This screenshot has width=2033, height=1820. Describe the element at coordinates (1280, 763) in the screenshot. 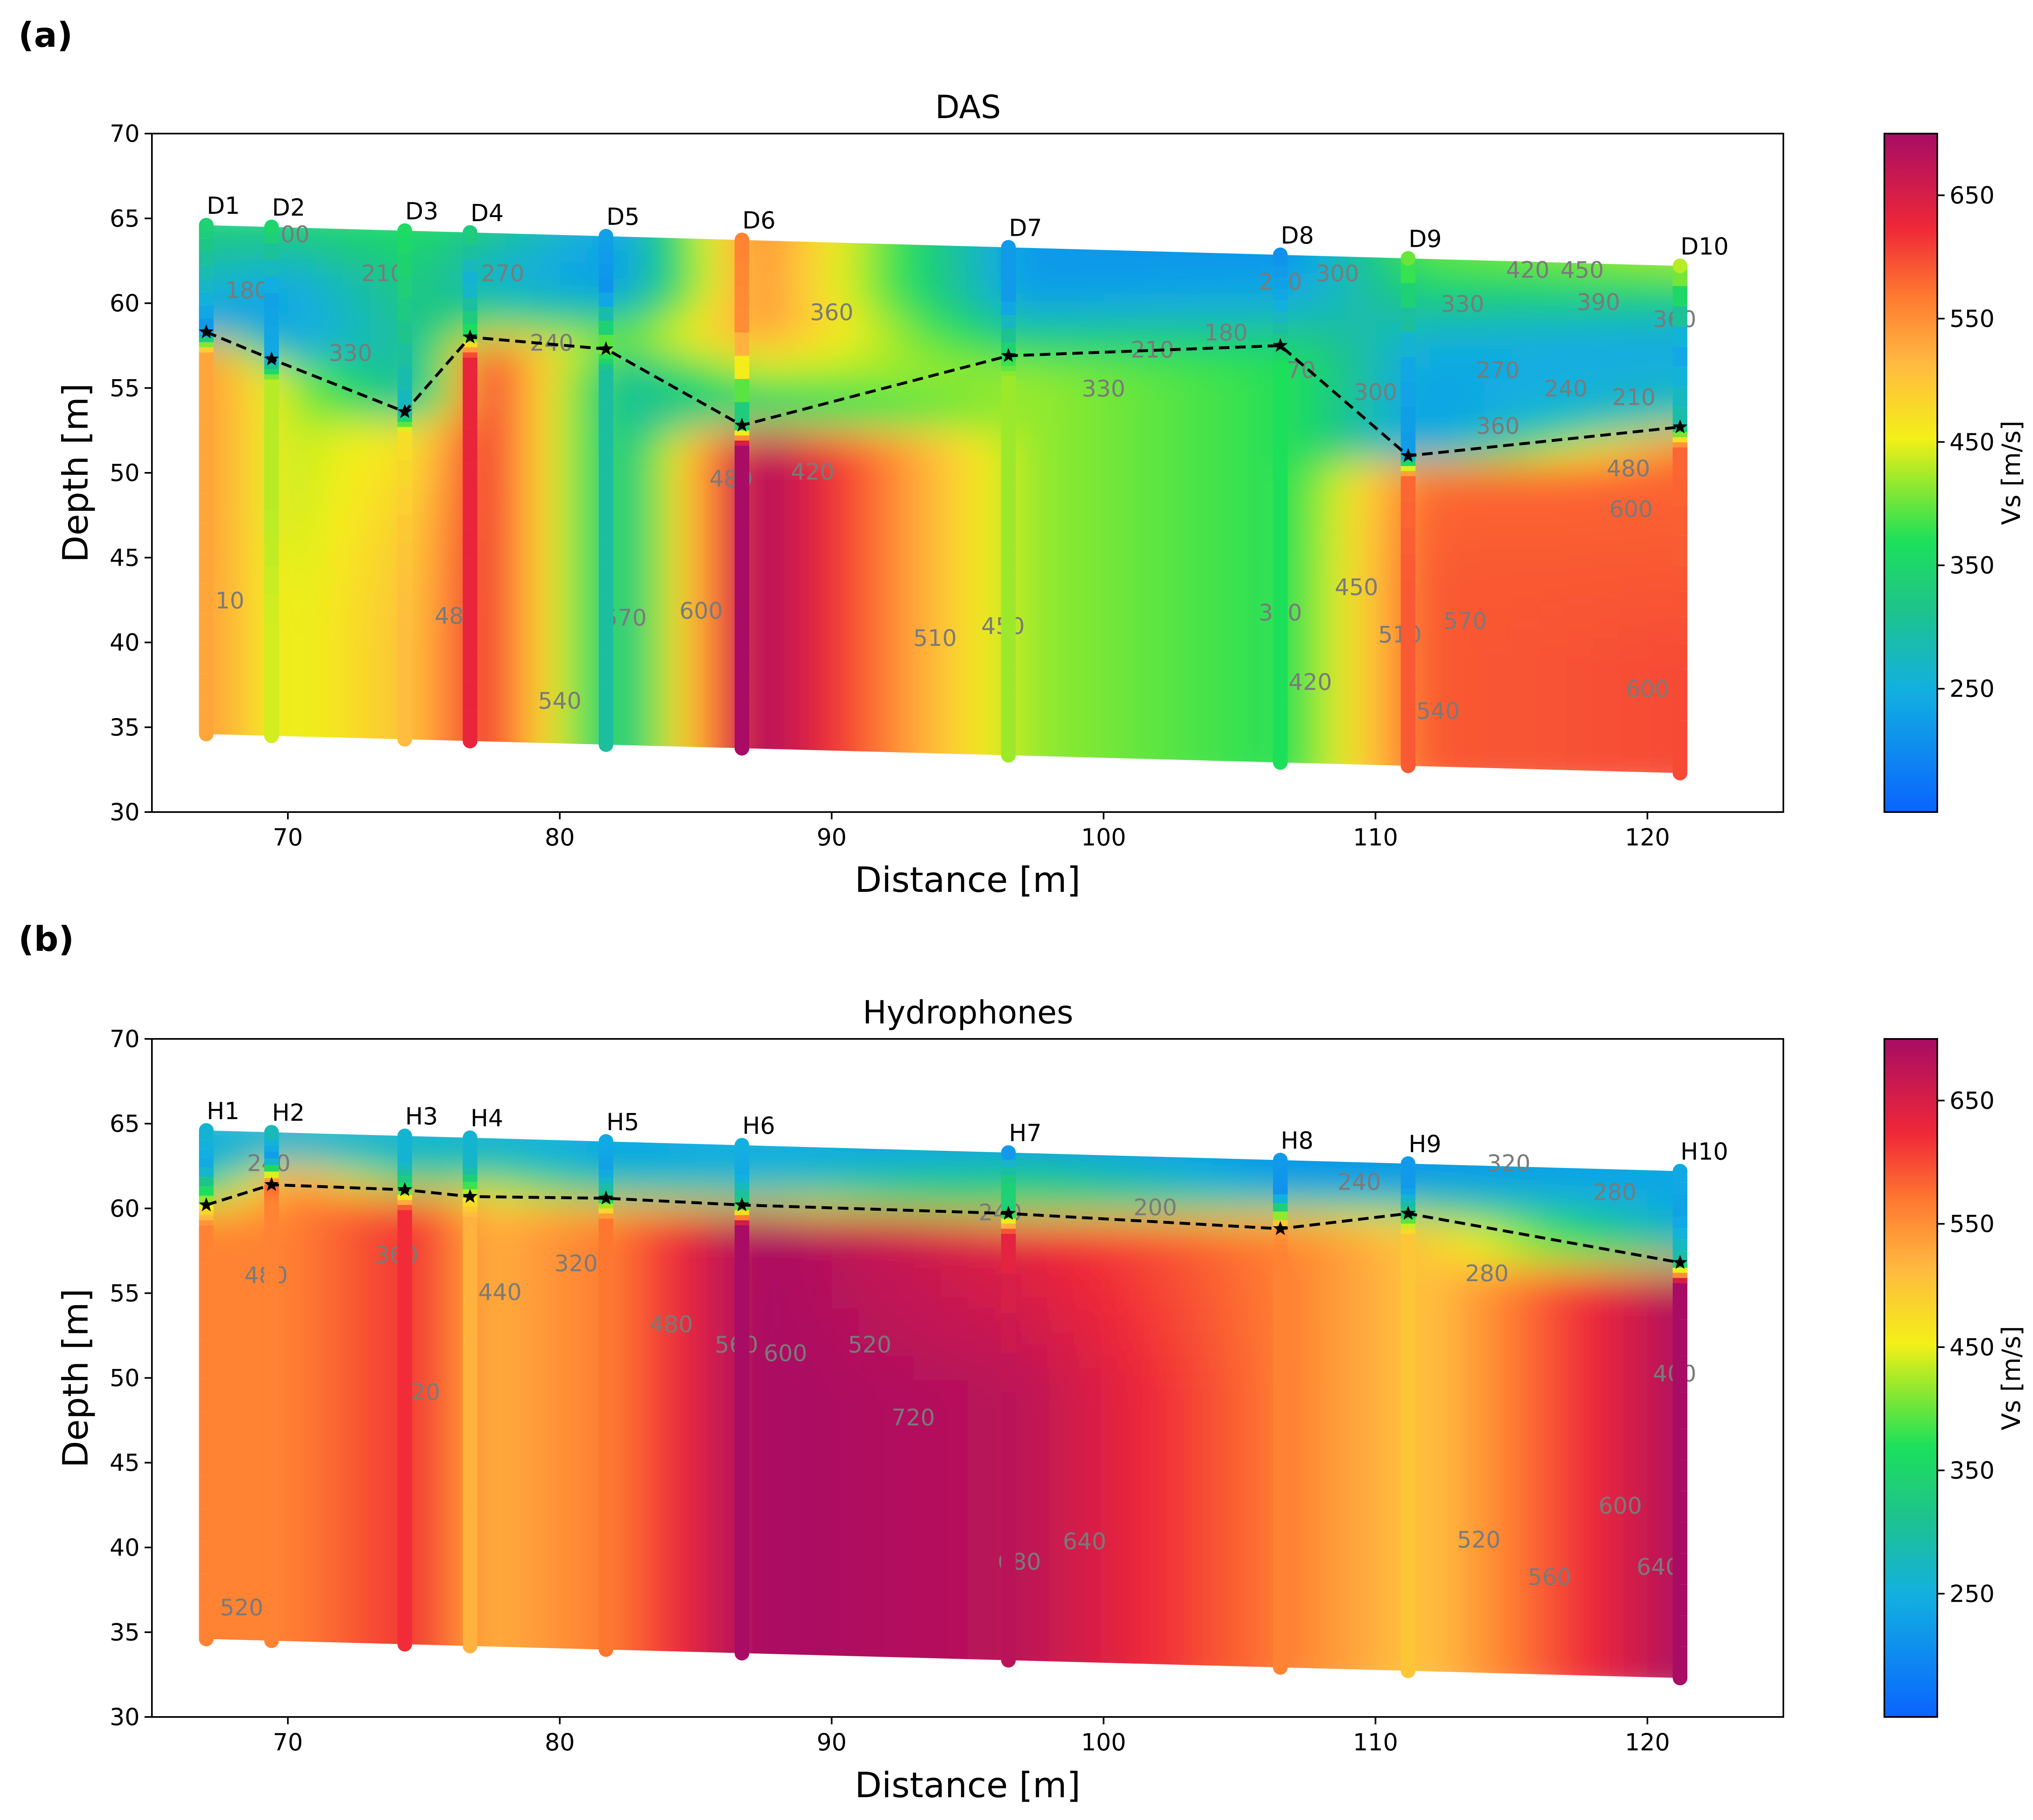

I see `column-cap-bottom` at that location.